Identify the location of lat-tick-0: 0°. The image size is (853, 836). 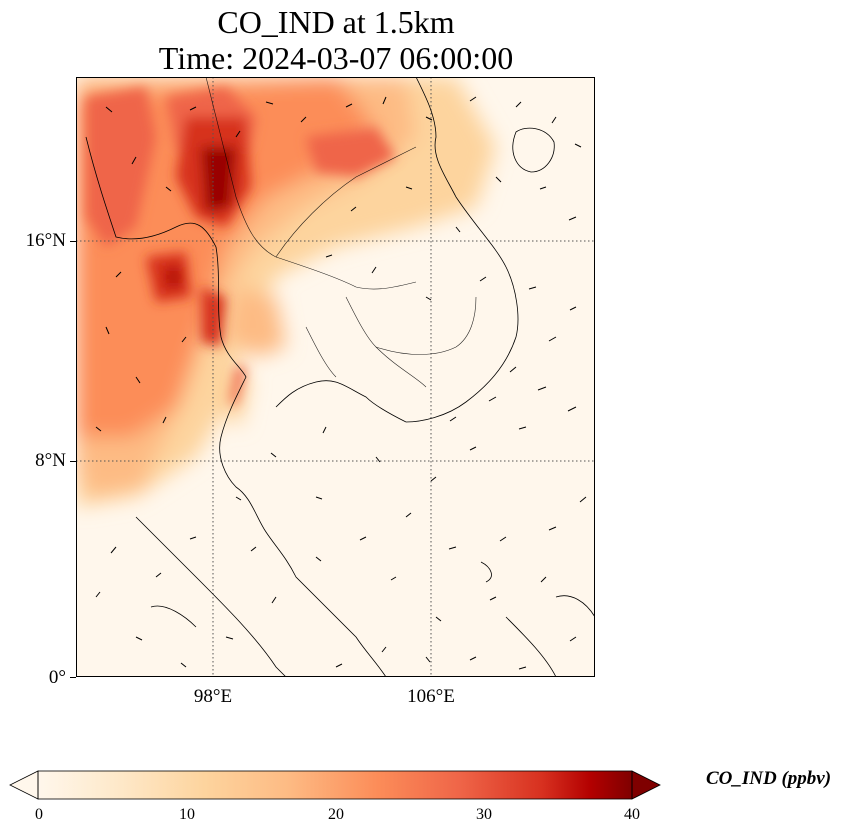
(57, 677).